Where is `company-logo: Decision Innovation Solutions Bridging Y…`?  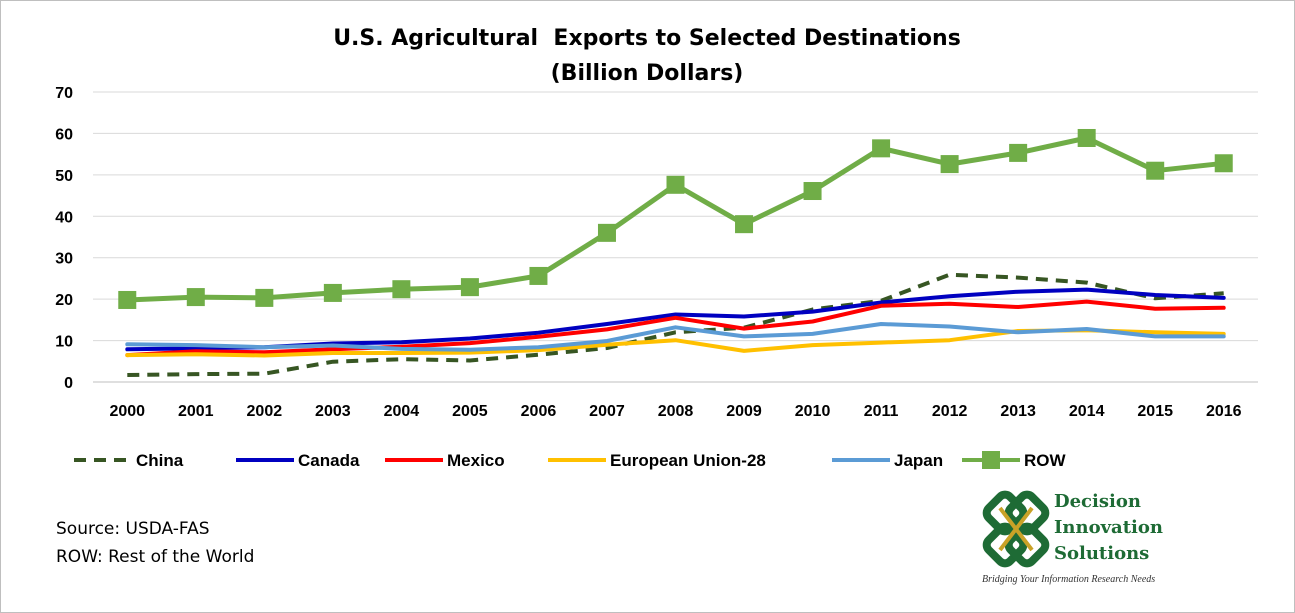 company-logo: Decision Innovation Solutions Bridging Y… is located at coordinates (1085, 540).